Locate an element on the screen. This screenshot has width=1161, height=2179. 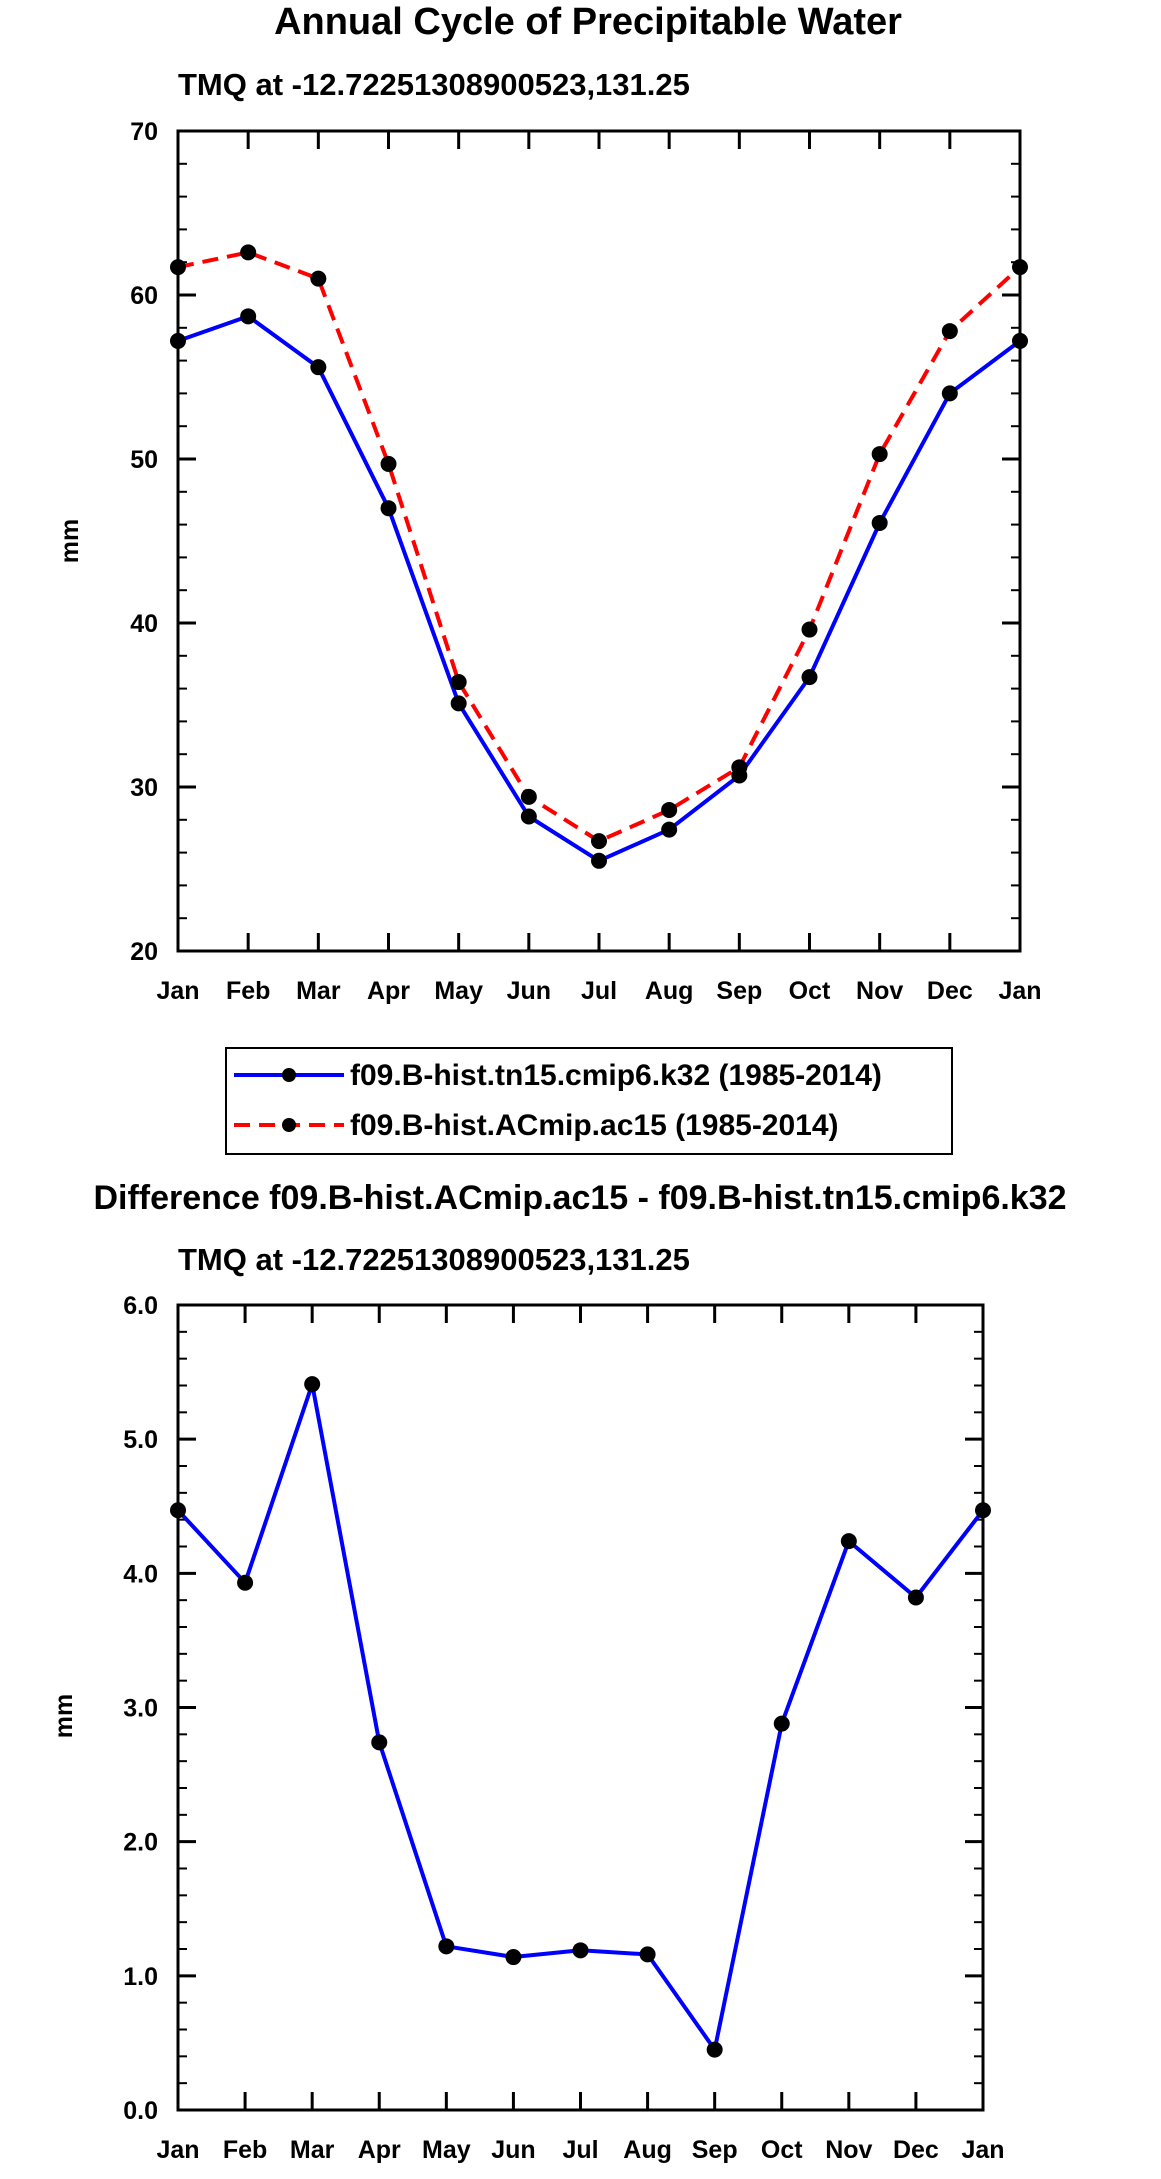
chart0-series-0-point-2: Mar: 55.6 is located at coordinates (318, 367).